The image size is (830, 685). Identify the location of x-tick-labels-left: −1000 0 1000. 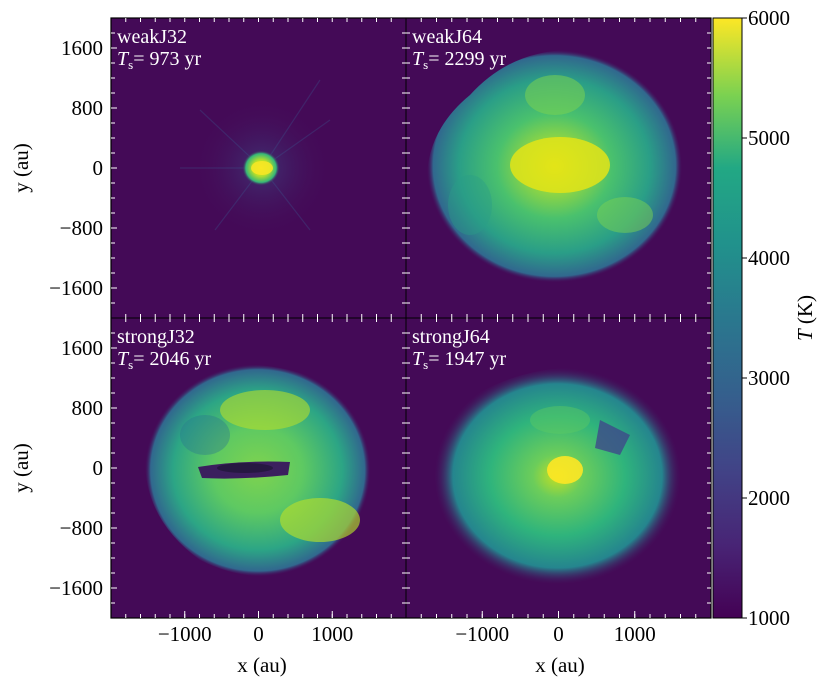
(255, 628).